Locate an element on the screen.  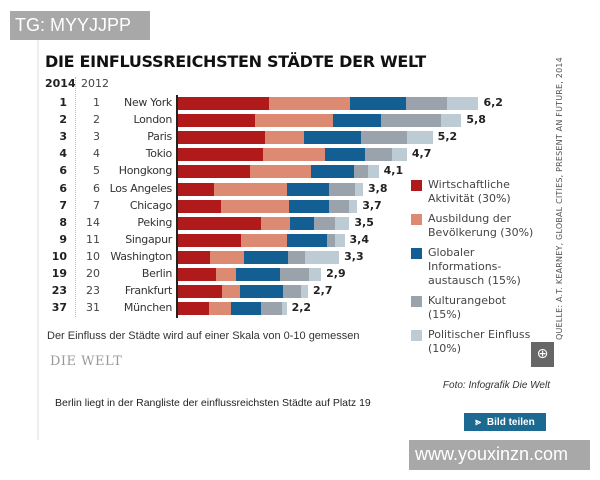
legend-item: Wirtschaftliche Aktivität (30%) is located at coordinates (481, 192).